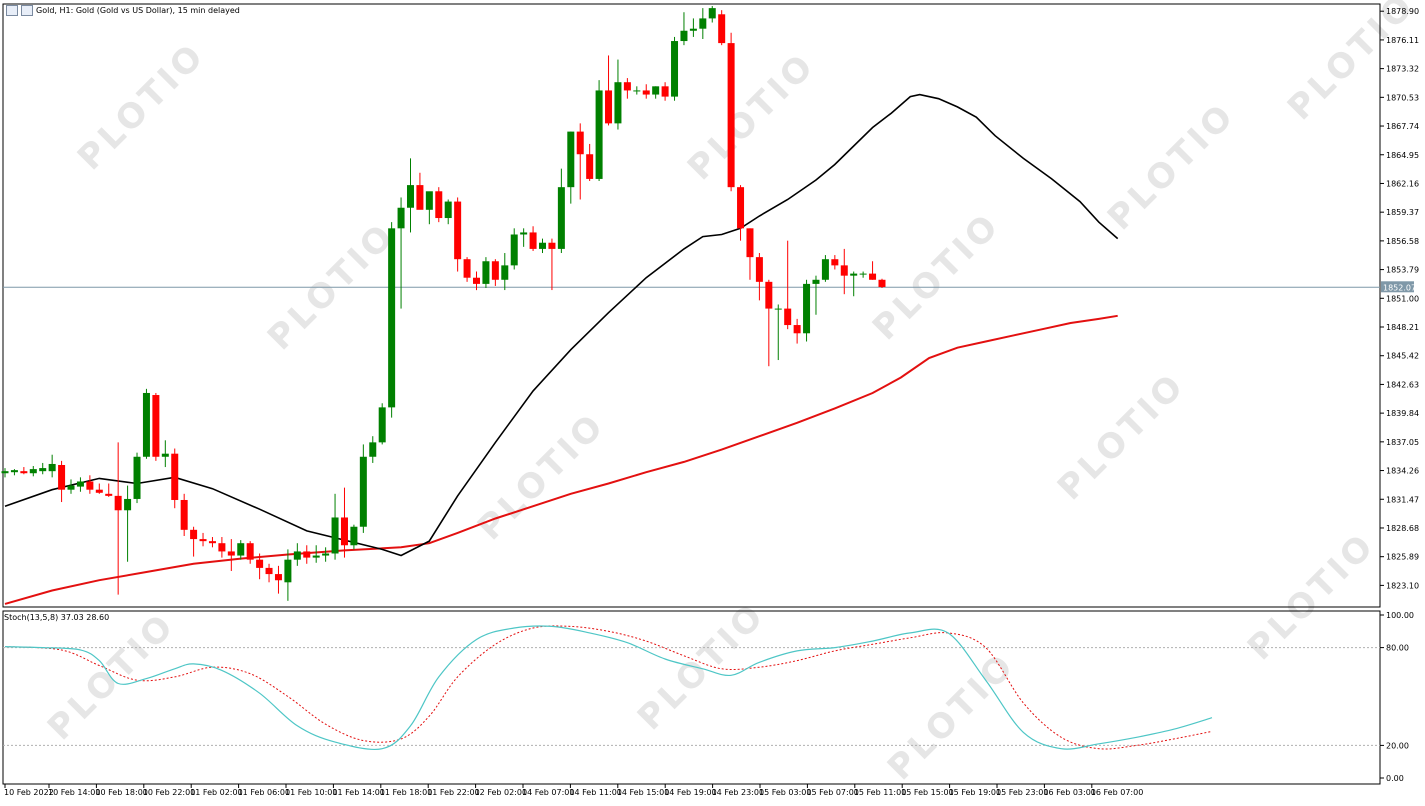  I want to click on price-tick-label: 1873.32, so click(1402, 69).